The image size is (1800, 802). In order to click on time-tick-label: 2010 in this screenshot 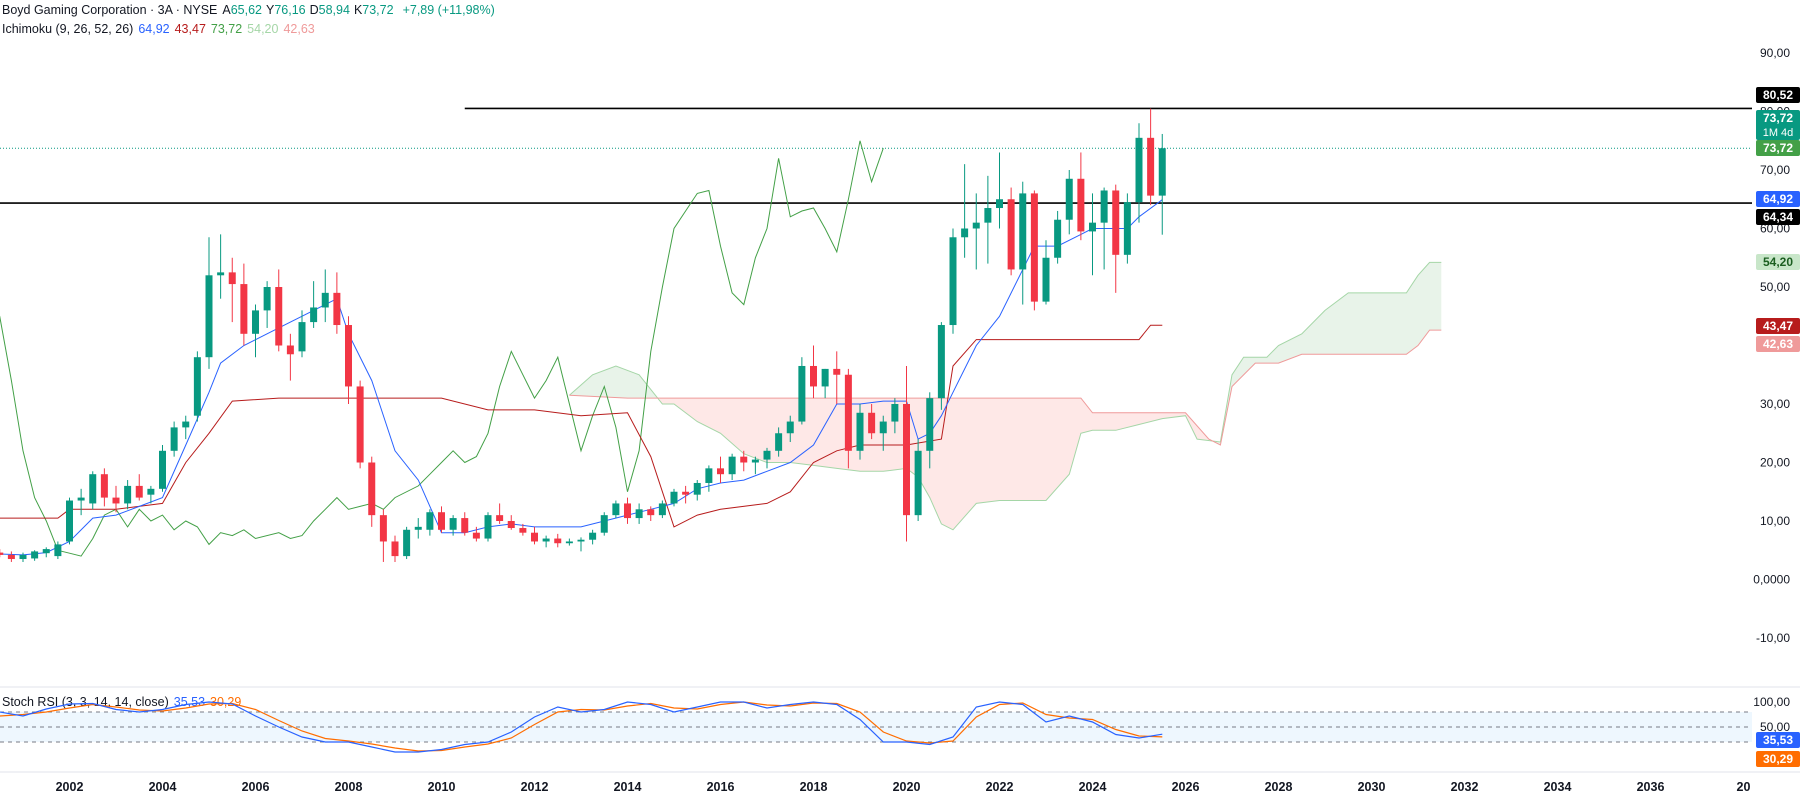, I will do `click(442, 787)`.